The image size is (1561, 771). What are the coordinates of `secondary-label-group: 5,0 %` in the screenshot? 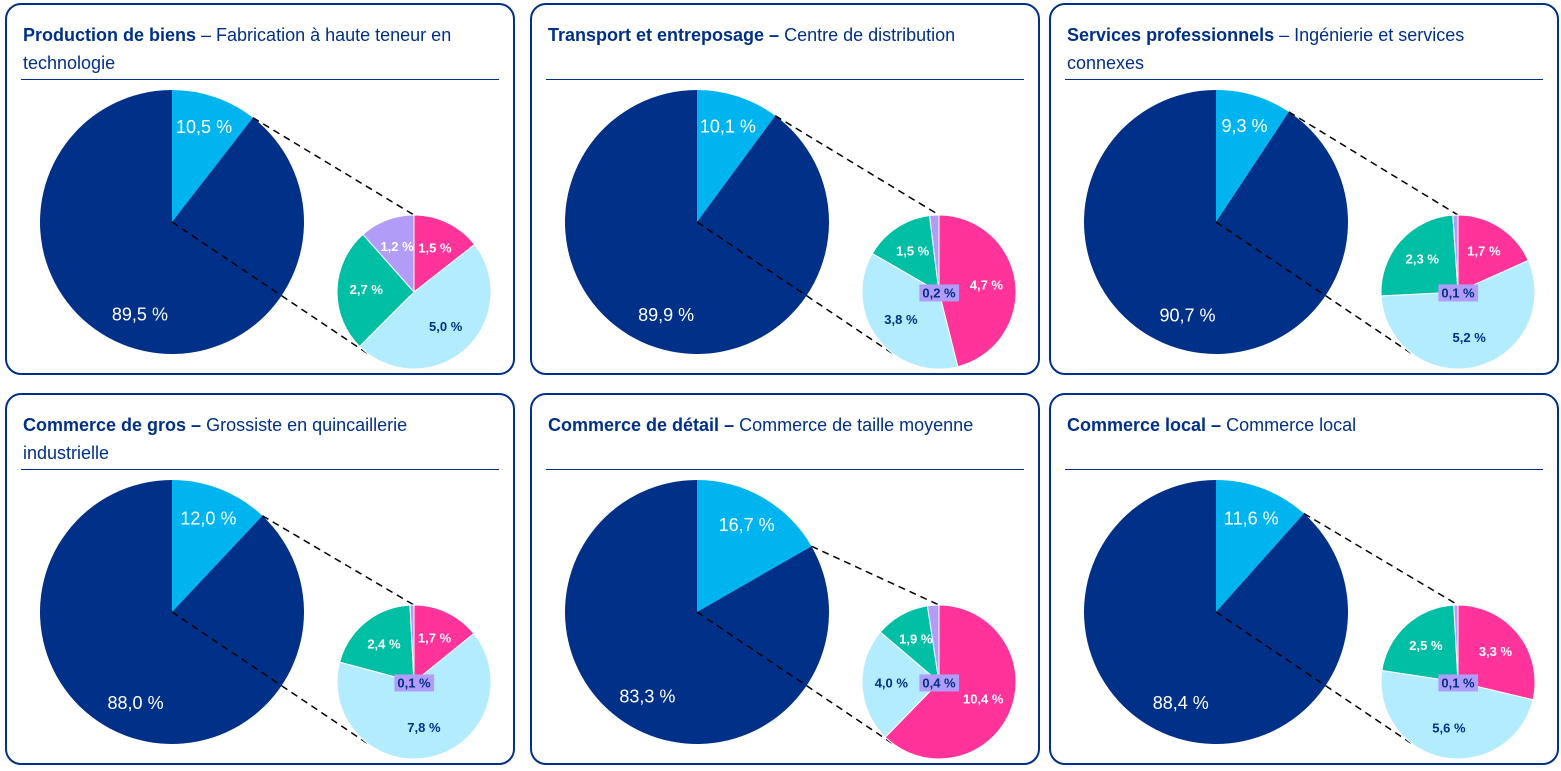 It's located at (446, 326).